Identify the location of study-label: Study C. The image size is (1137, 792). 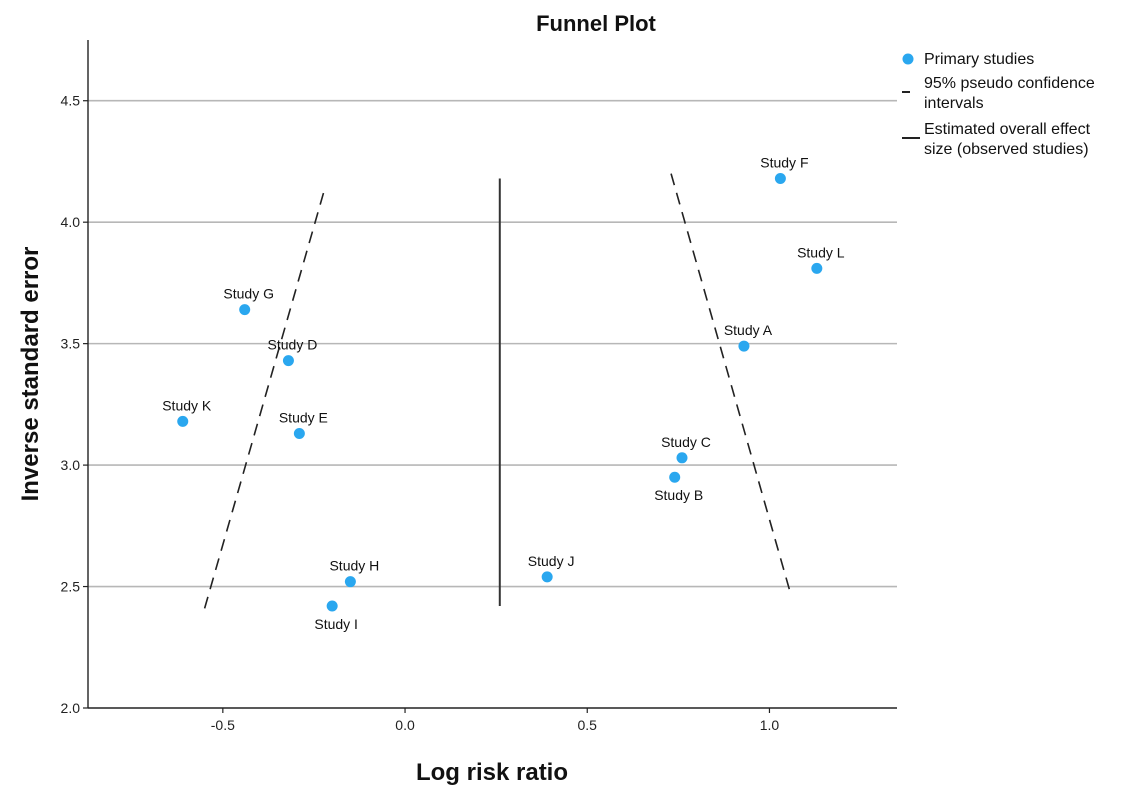
(686, 442).